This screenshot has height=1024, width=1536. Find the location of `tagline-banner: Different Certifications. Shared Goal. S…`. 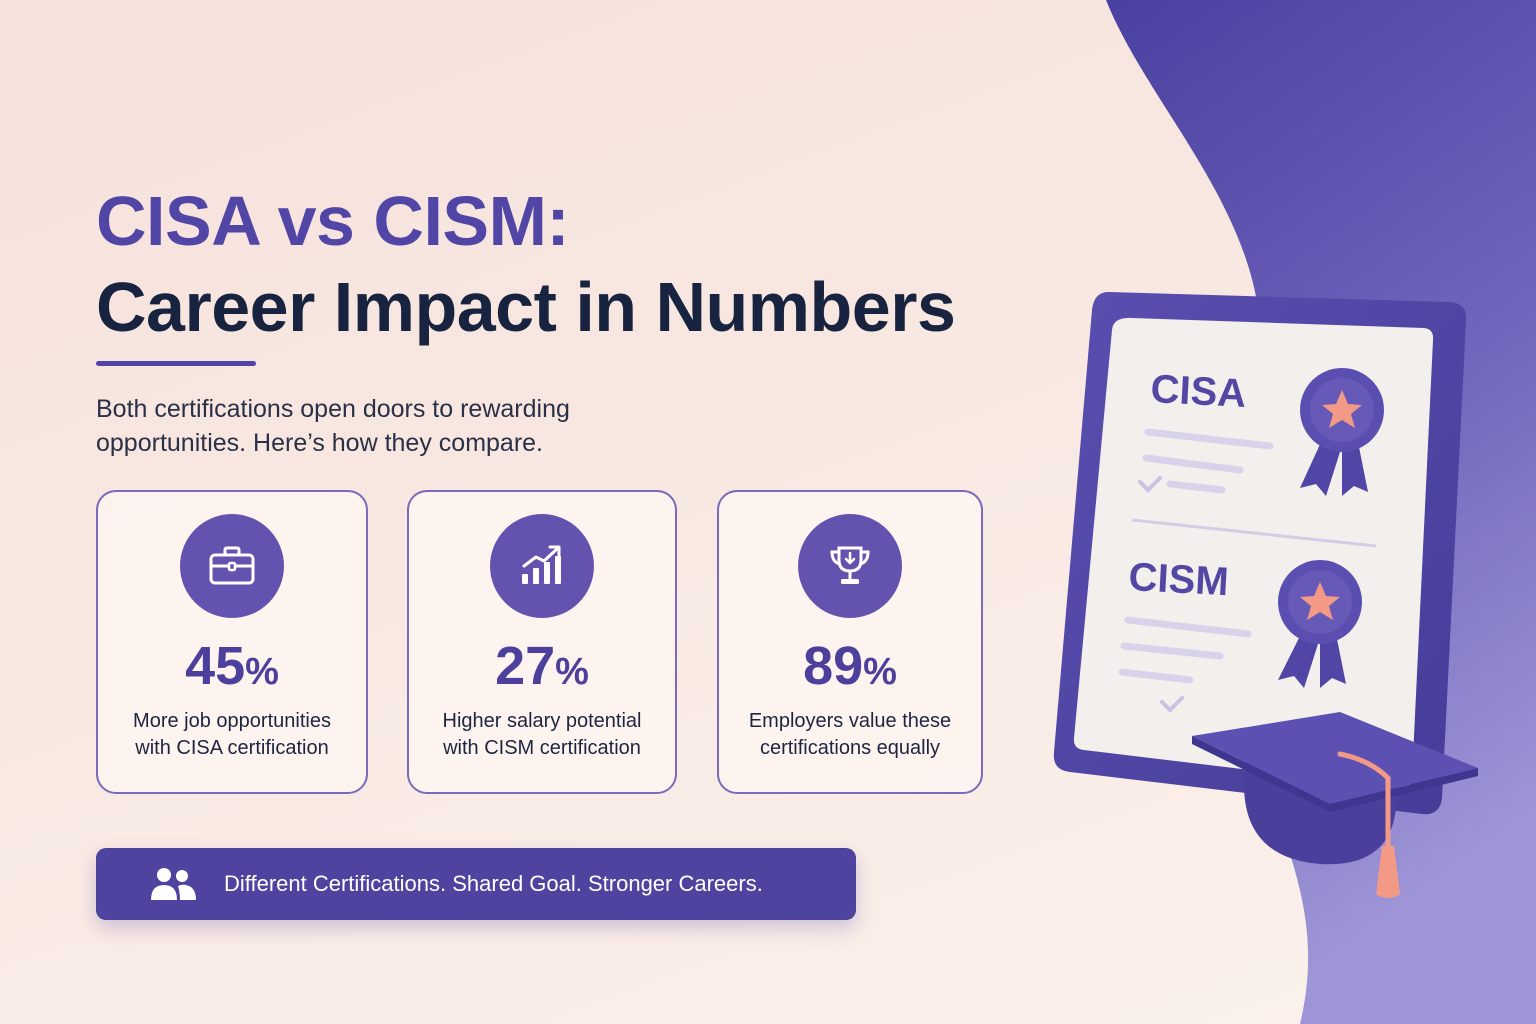

tagline-banner: Different Certifications. Shared Goal. S… is located at coordinates (476, 884).